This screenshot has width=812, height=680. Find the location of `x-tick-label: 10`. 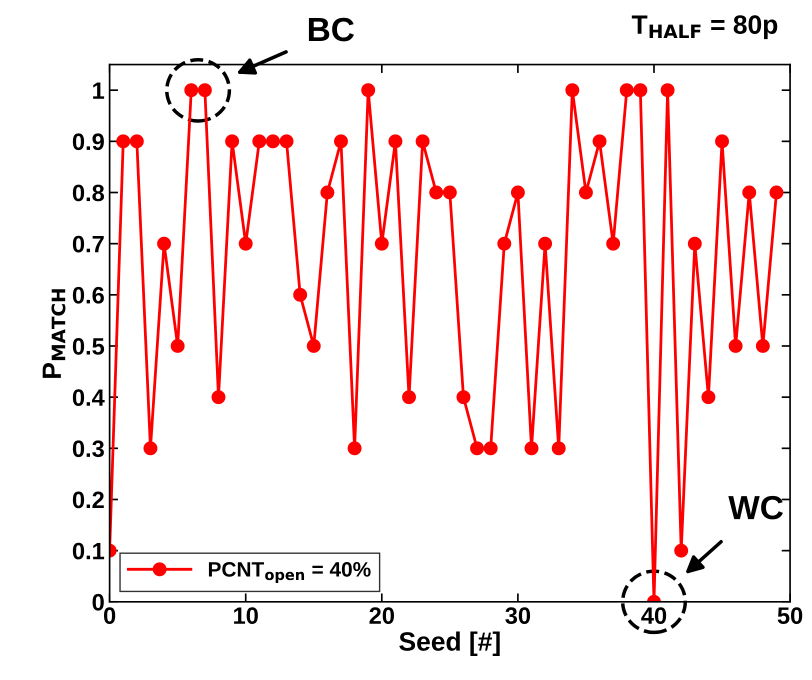

x-tick-label: 10 is located at coordinates (246, 615).